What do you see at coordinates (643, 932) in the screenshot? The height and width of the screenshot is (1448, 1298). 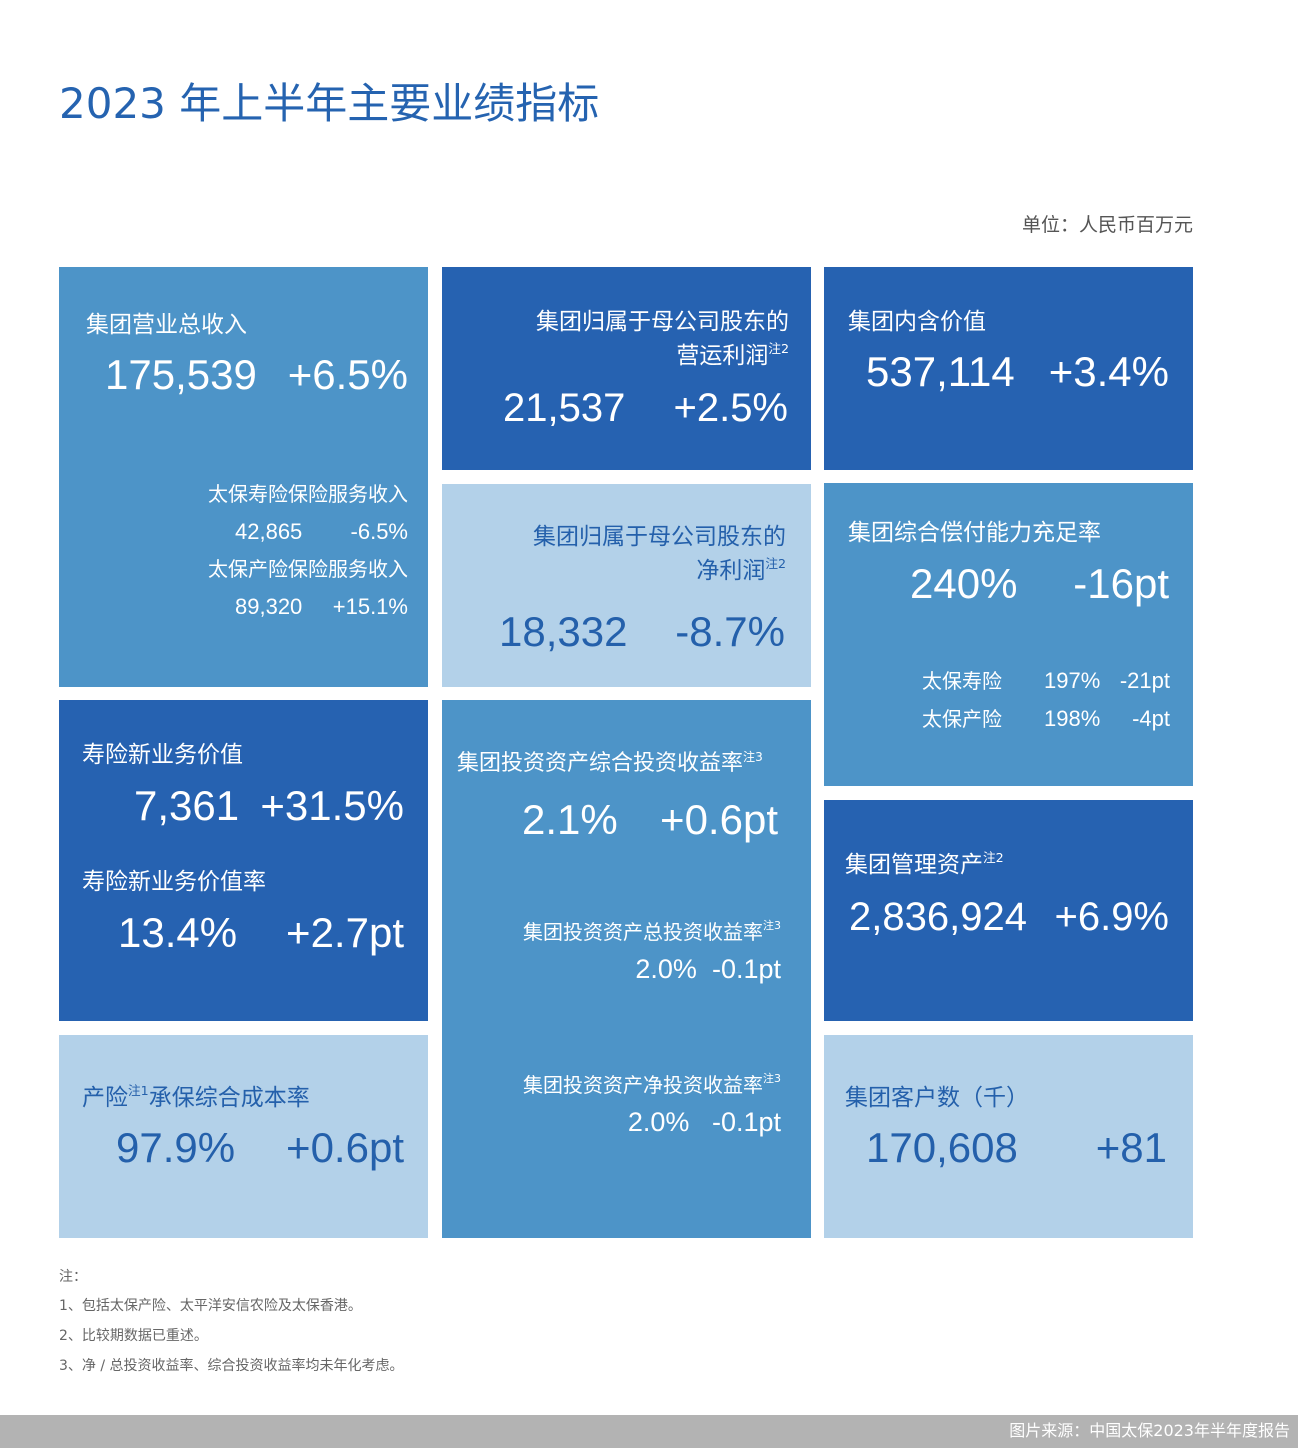 I see `label-text: 集团投资资产总投资收益率` at bounding box center [643, 932].